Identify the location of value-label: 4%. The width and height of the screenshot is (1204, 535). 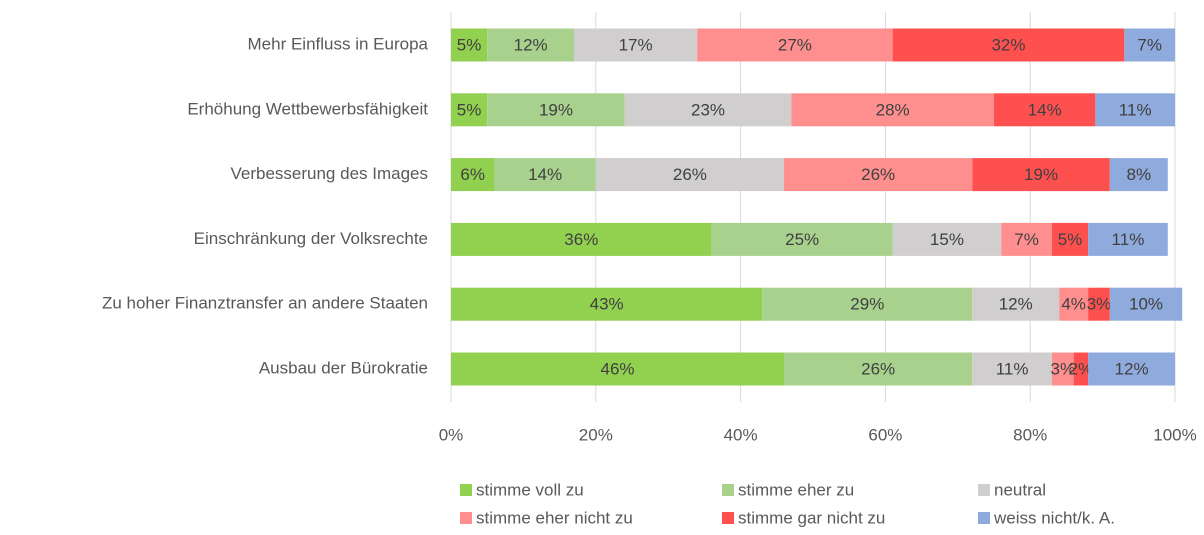
(1073, 304).